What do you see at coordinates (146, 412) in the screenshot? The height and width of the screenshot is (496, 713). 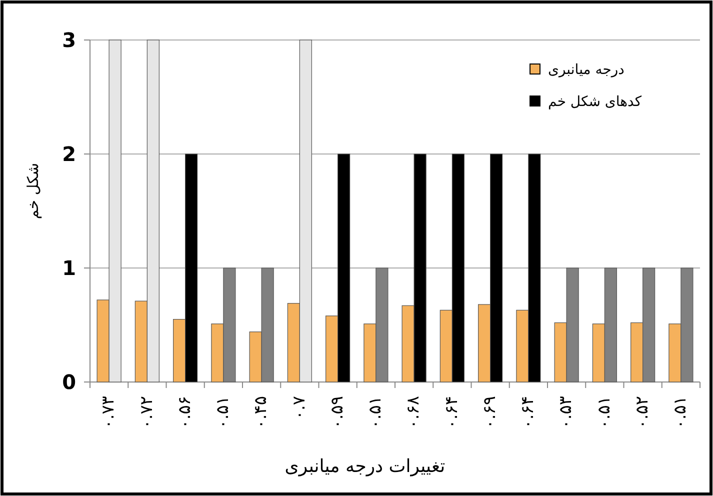 I see `x-tick-label: ۰.۷۲` at bounding box center [146, 412].